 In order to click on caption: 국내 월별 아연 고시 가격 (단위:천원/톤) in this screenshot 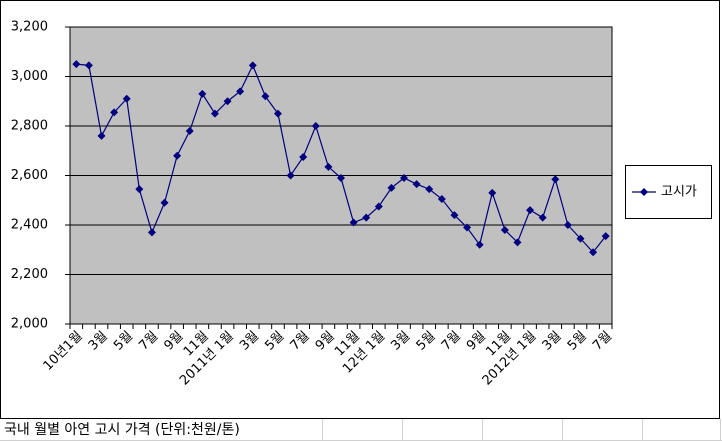, I will do `click(122, 430)`.